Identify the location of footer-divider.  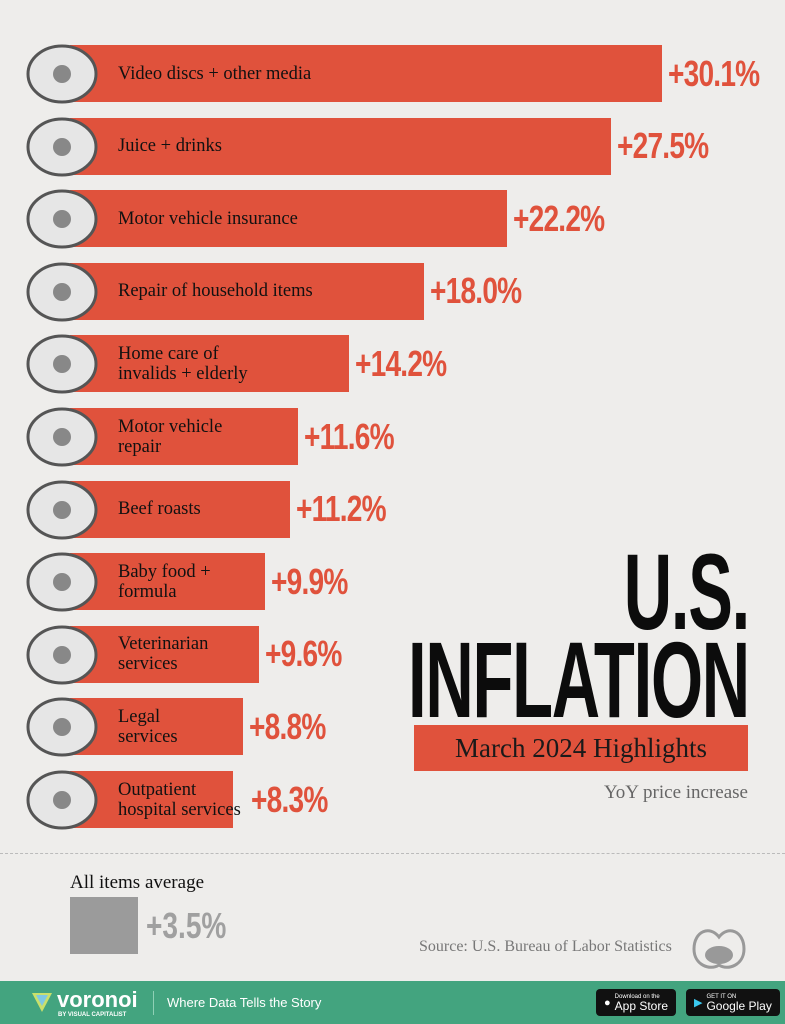
(153, 1003).